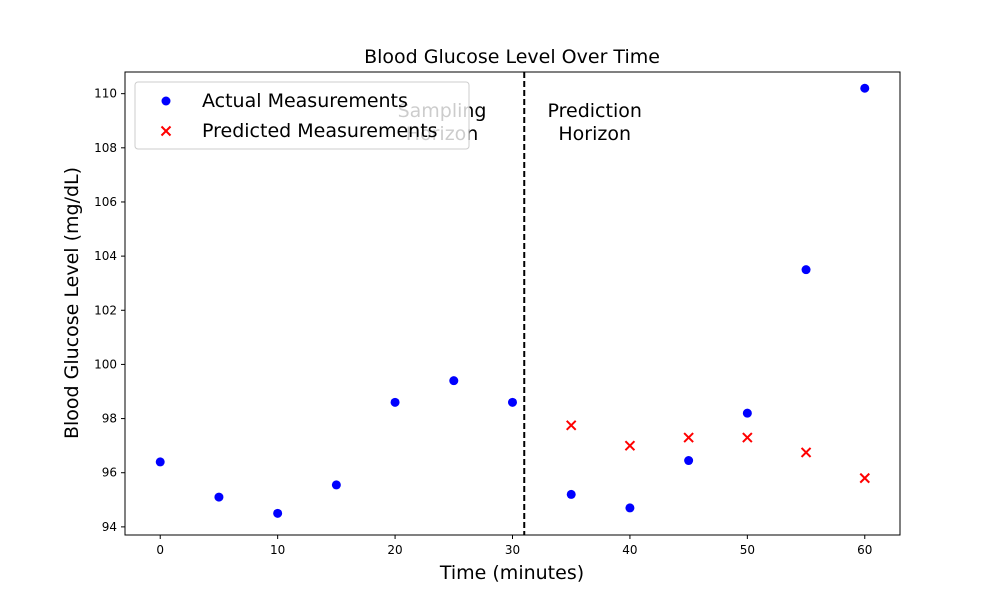 The width and height of the screenshot is (1000, 600). What do you see at coordinates (747, 550) in the screenshot?
I see `x-tick-label: 50` at bounding box center [747, 550].